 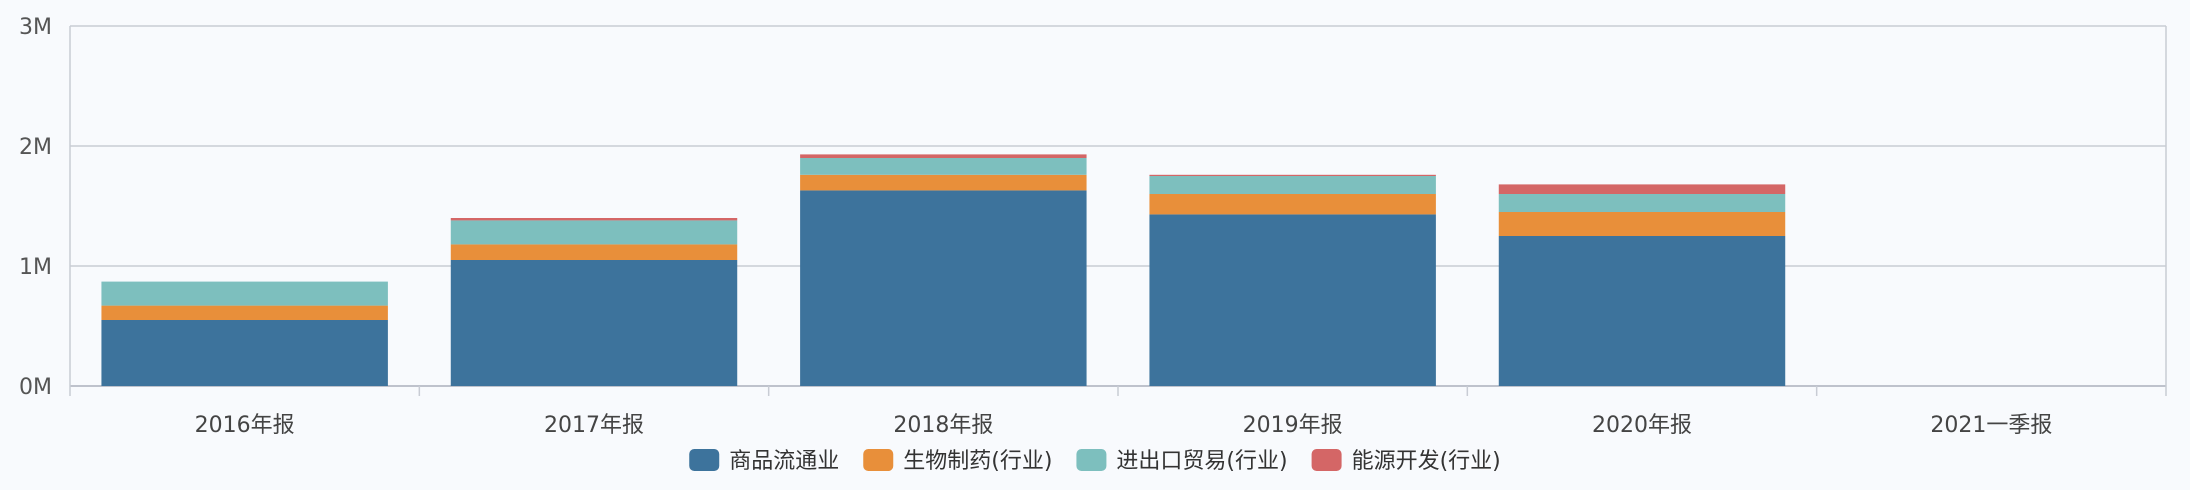 I want to click on y-tick-label: 0M, so click(x=35, y=387).